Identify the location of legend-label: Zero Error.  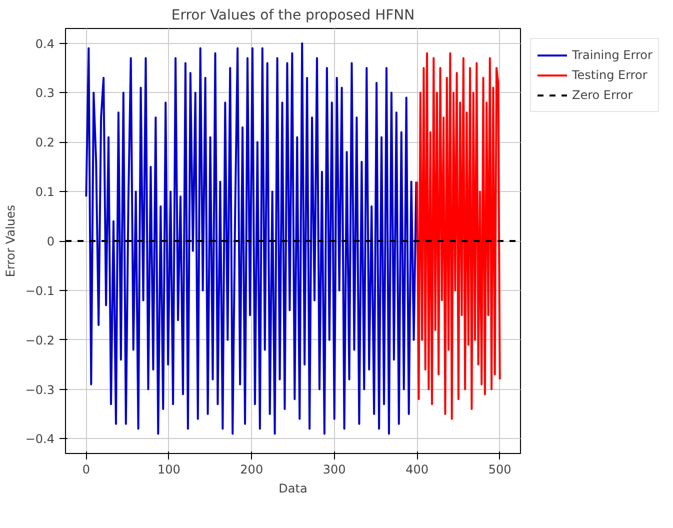
(602, 95).